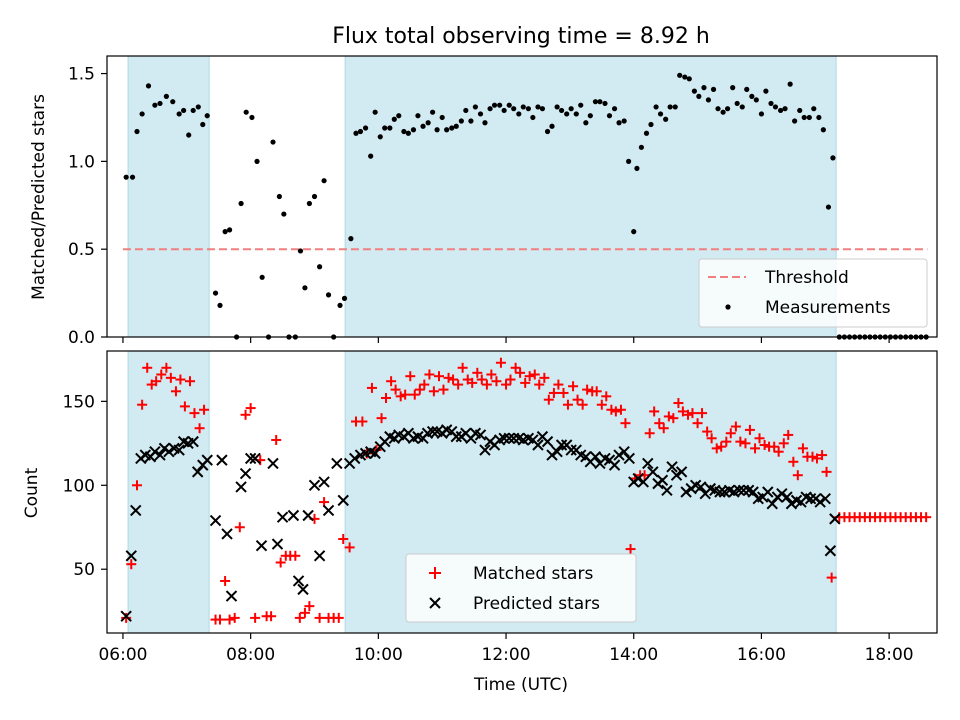 This screenshot has height=720, width=960. I want to click on ratio-ytick-label-3: 1.5, so click(81, 75).